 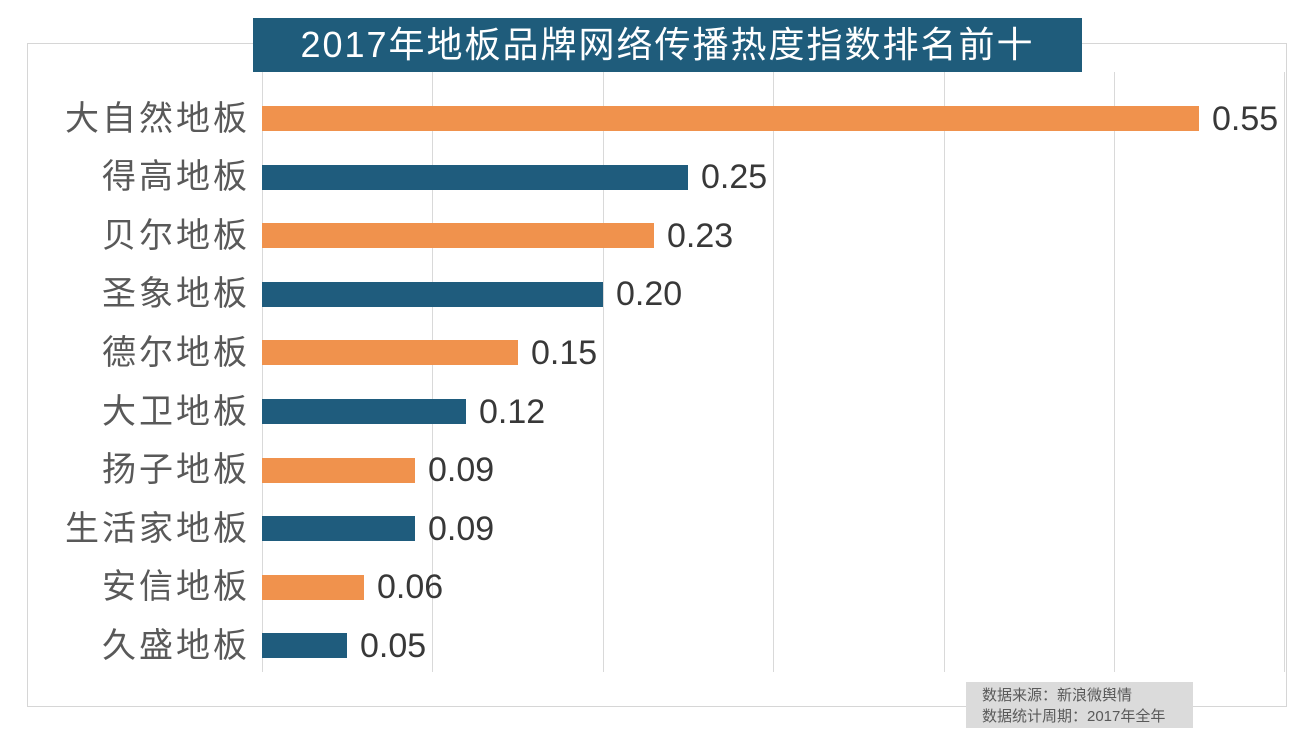 I want to click on value-label: 0.06, so click(x=410, y=587).